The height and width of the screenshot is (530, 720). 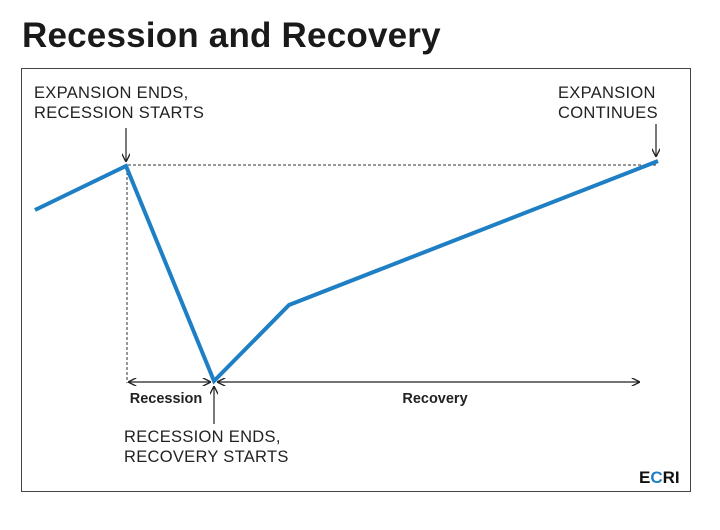 I want to click on recession-ends-line-1: RECESSION ENDS,, so click(x=202, y=437).